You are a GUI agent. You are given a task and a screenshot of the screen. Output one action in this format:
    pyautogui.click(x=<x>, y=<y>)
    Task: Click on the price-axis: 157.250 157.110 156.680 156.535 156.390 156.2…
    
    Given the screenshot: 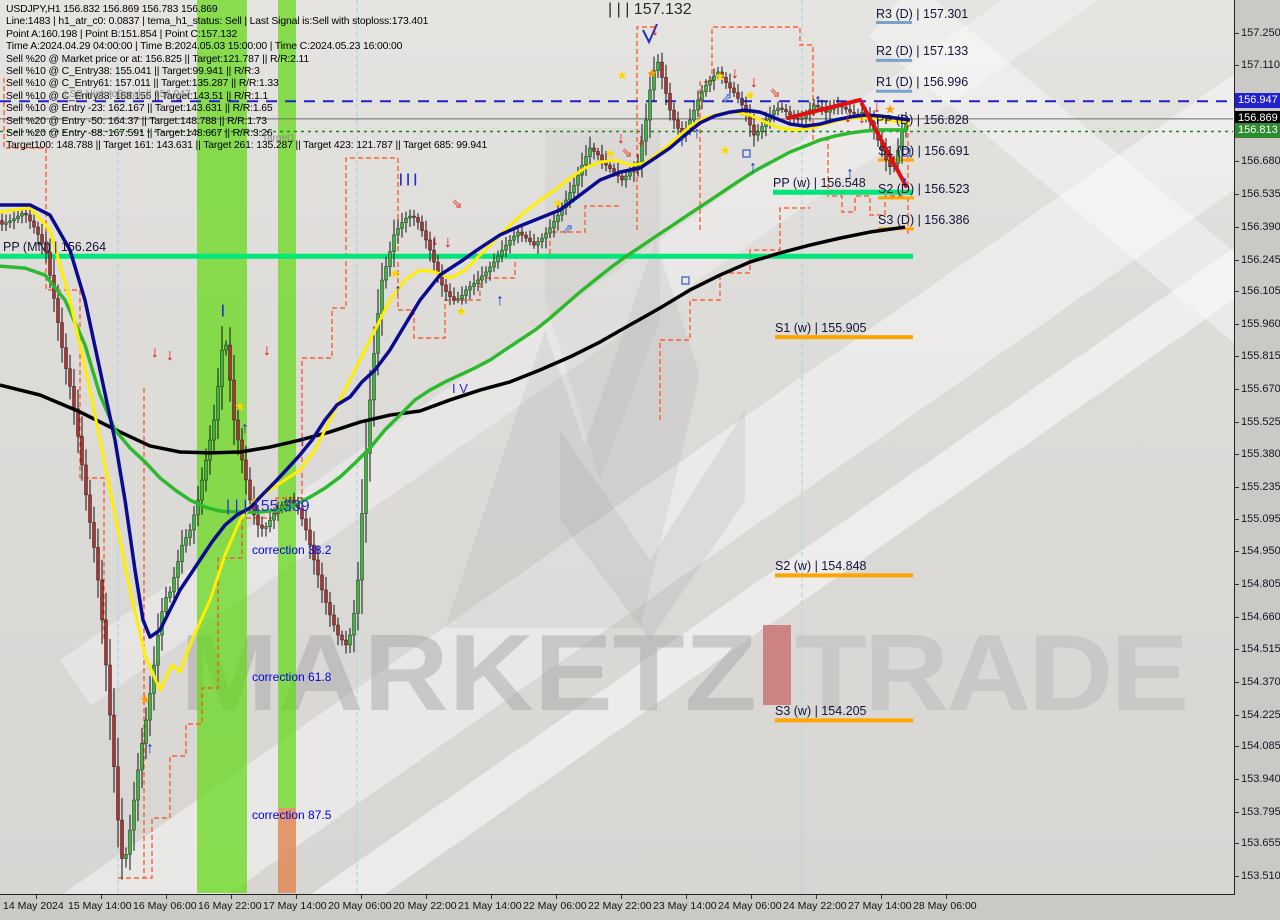 What is the action you would take?
    pyautogui.click(x=1257, y=447)
    